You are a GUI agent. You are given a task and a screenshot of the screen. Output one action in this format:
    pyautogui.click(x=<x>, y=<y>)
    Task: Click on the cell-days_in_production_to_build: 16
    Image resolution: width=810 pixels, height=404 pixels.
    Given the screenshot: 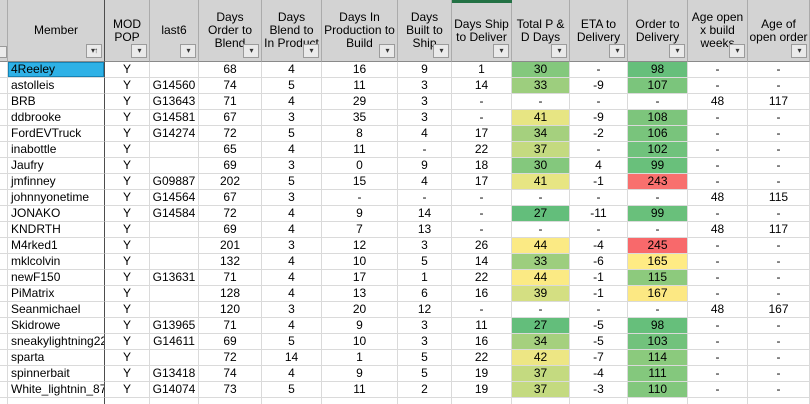 What is the action you would take?
    pyautogui.click(x=360, y=70)
    